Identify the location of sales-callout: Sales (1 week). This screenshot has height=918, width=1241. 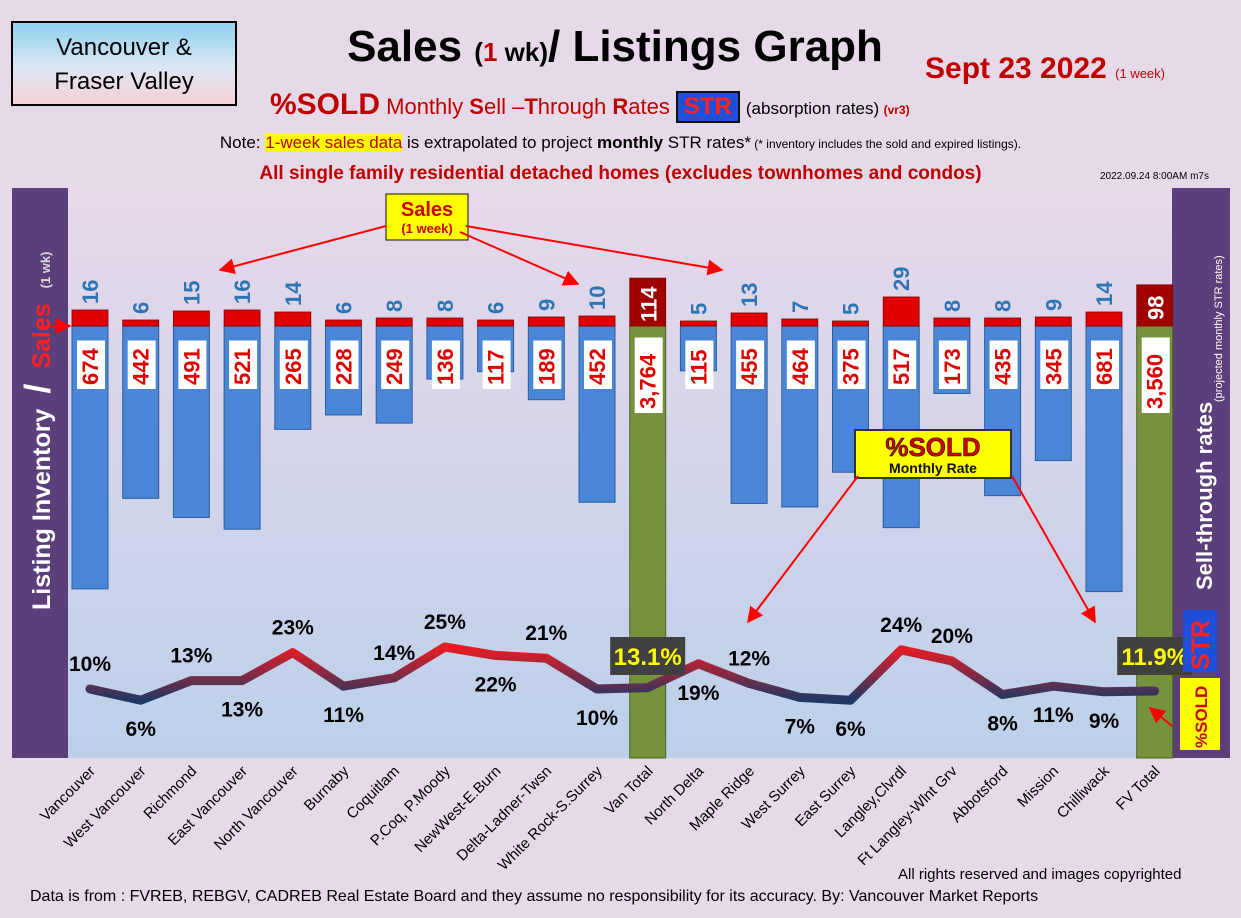
(383, 263).